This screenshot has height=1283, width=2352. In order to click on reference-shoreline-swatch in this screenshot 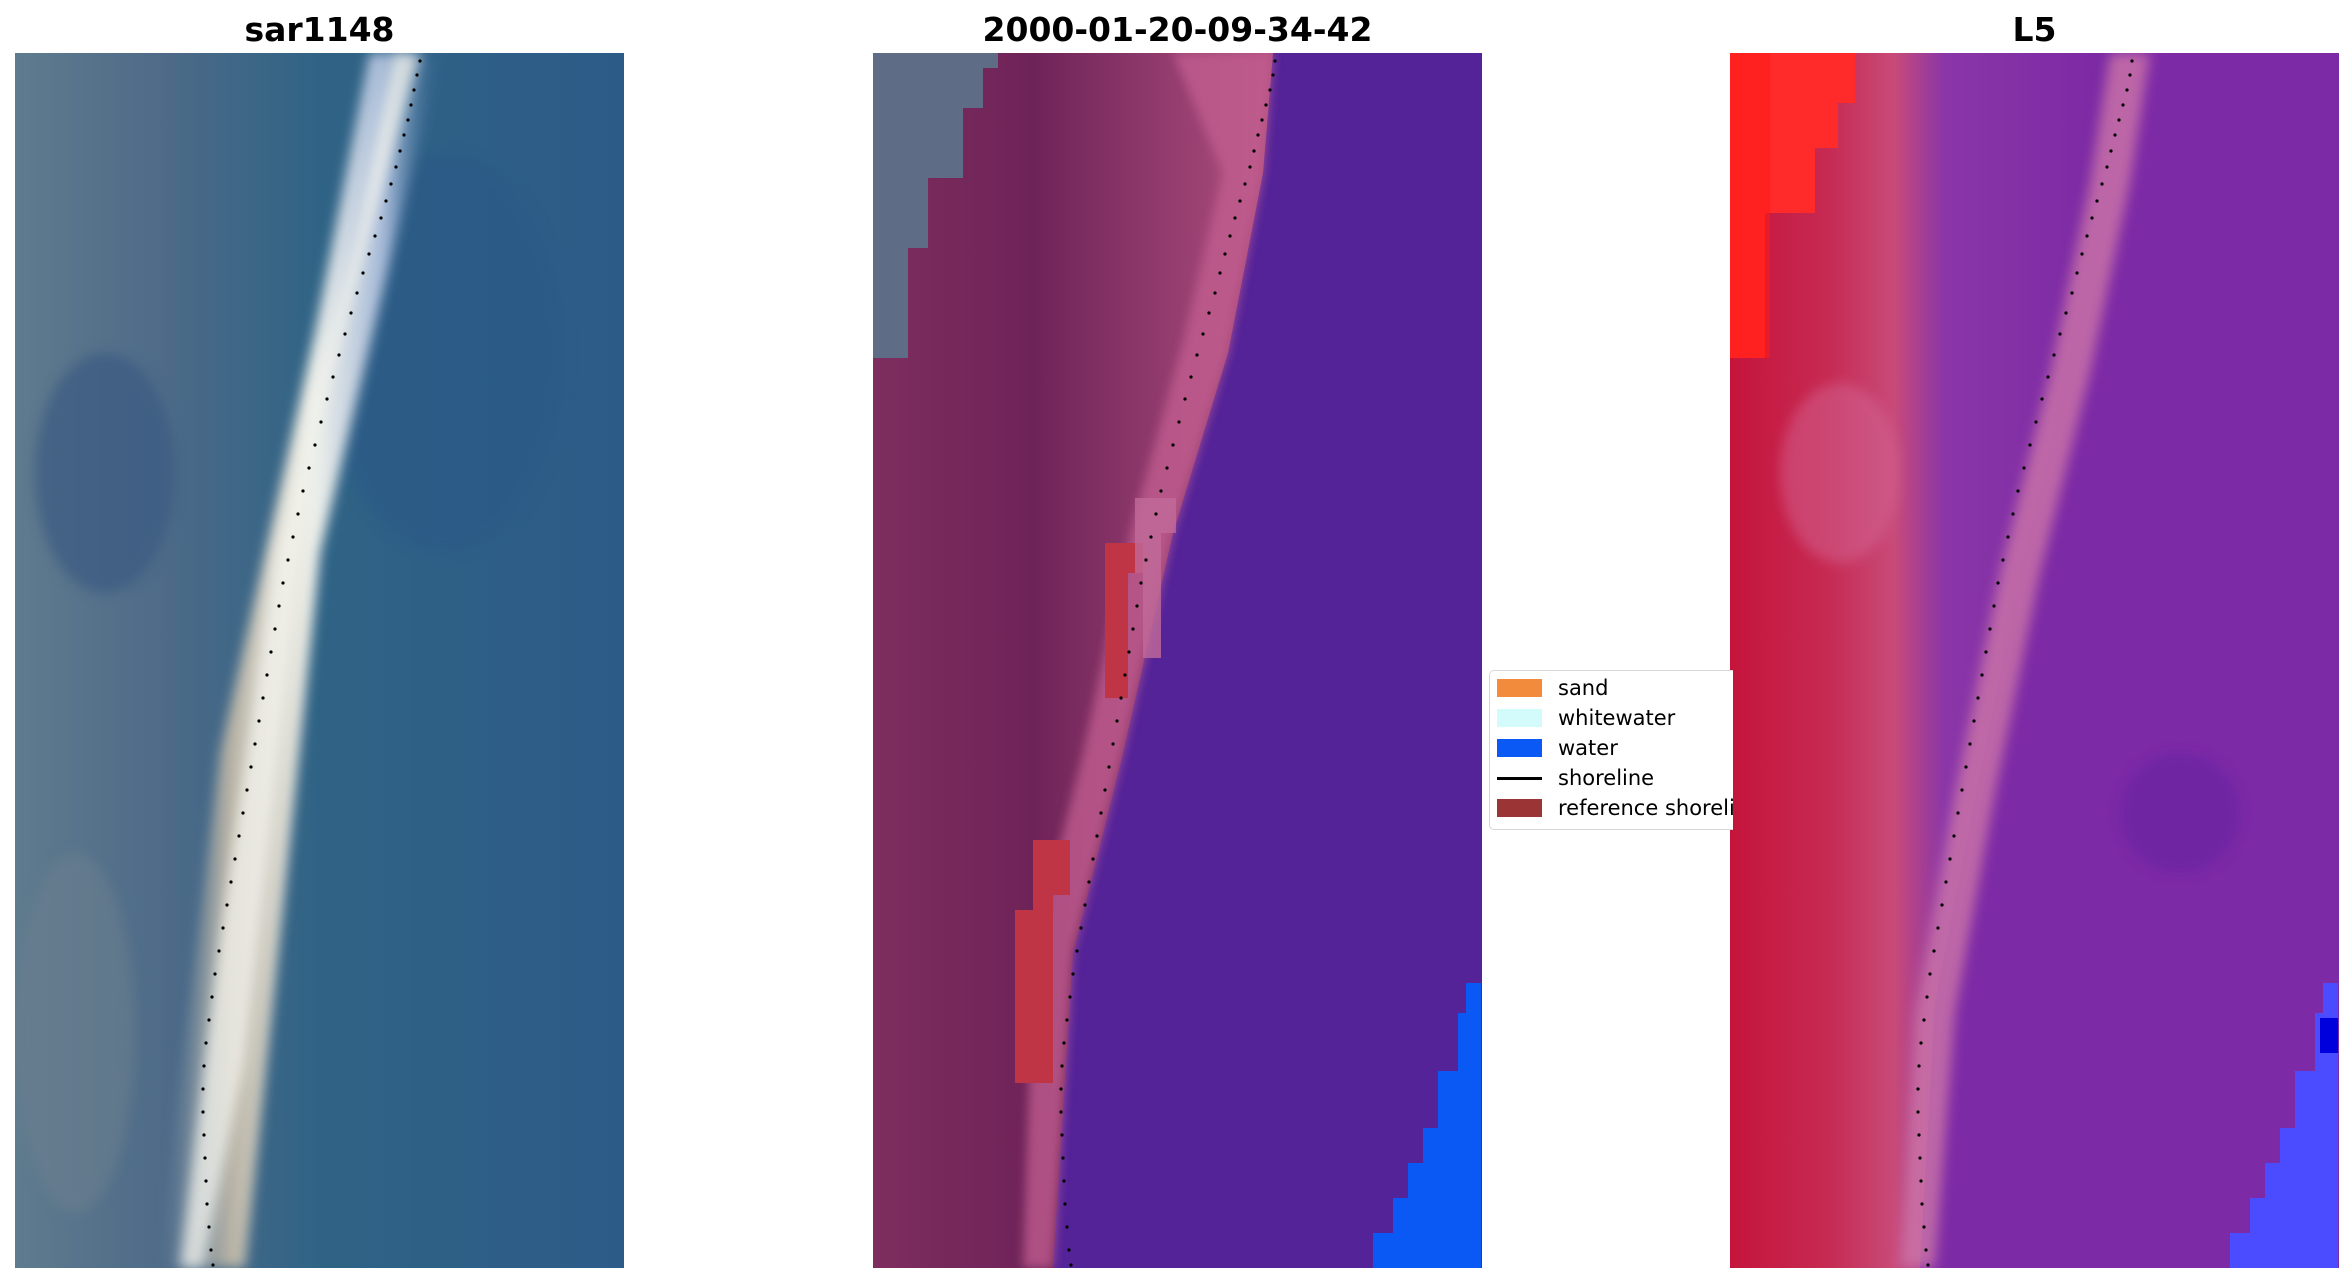, I will do `click(1519, 808)`.